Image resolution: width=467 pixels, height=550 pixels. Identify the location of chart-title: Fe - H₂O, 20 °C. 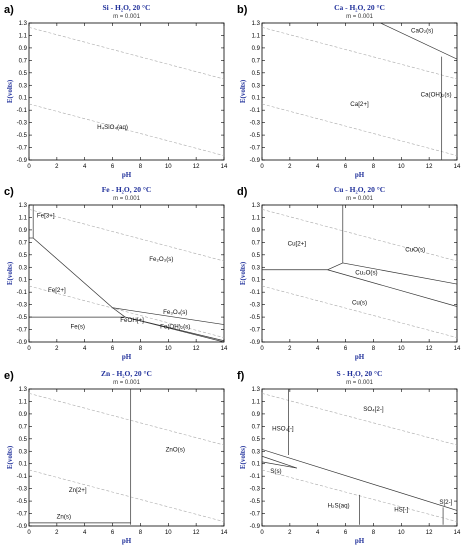
(127, 189).